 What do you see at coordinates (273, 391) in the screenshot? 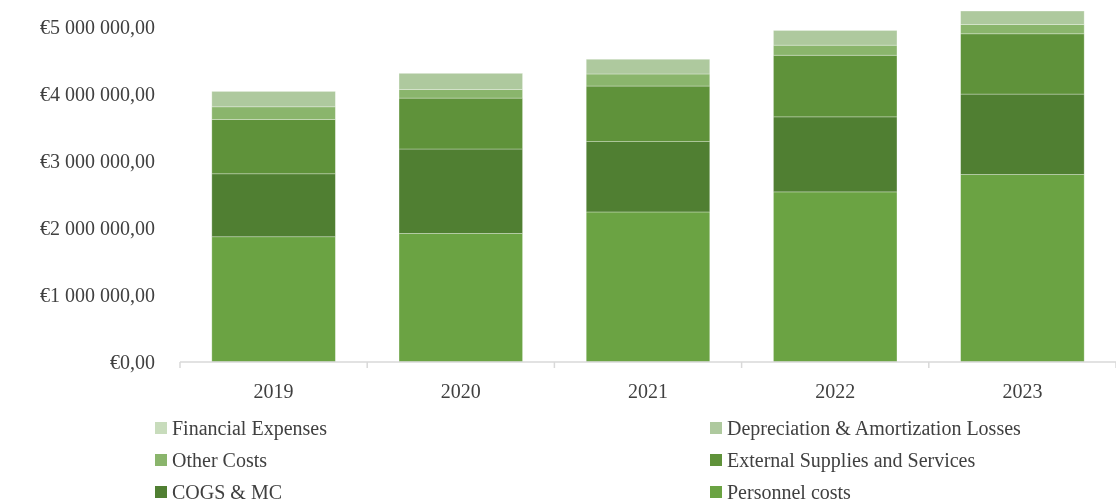
I see `x-tick-label: 2019` at bounding box center [273, 391].